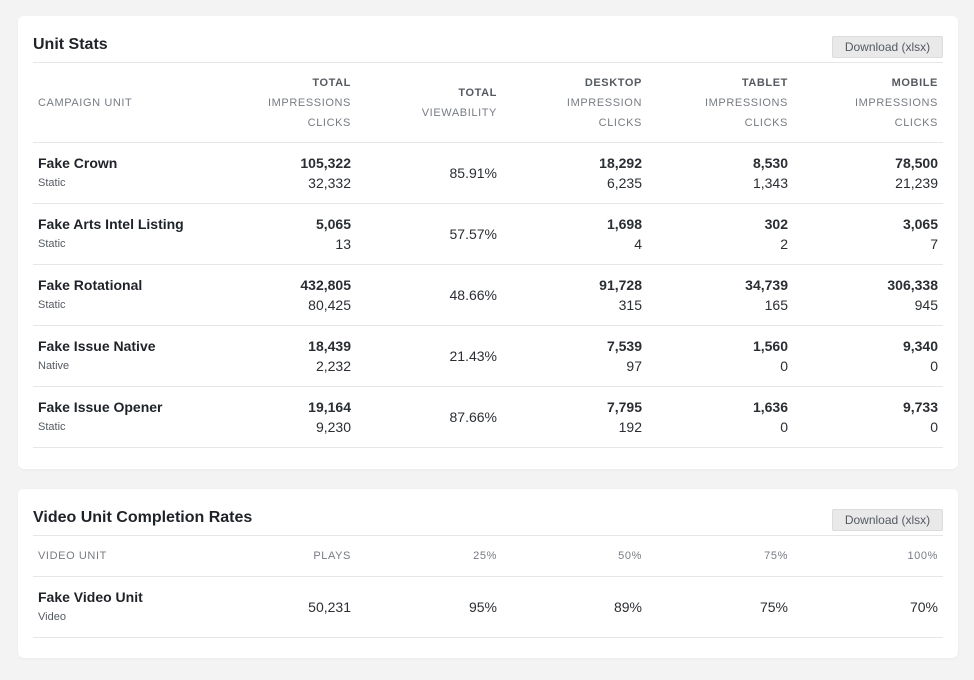  Describe the element at coordinates (90, 606) in the screenshot. I see `video-unit-cell: Fake Video Unit Video` at that location.